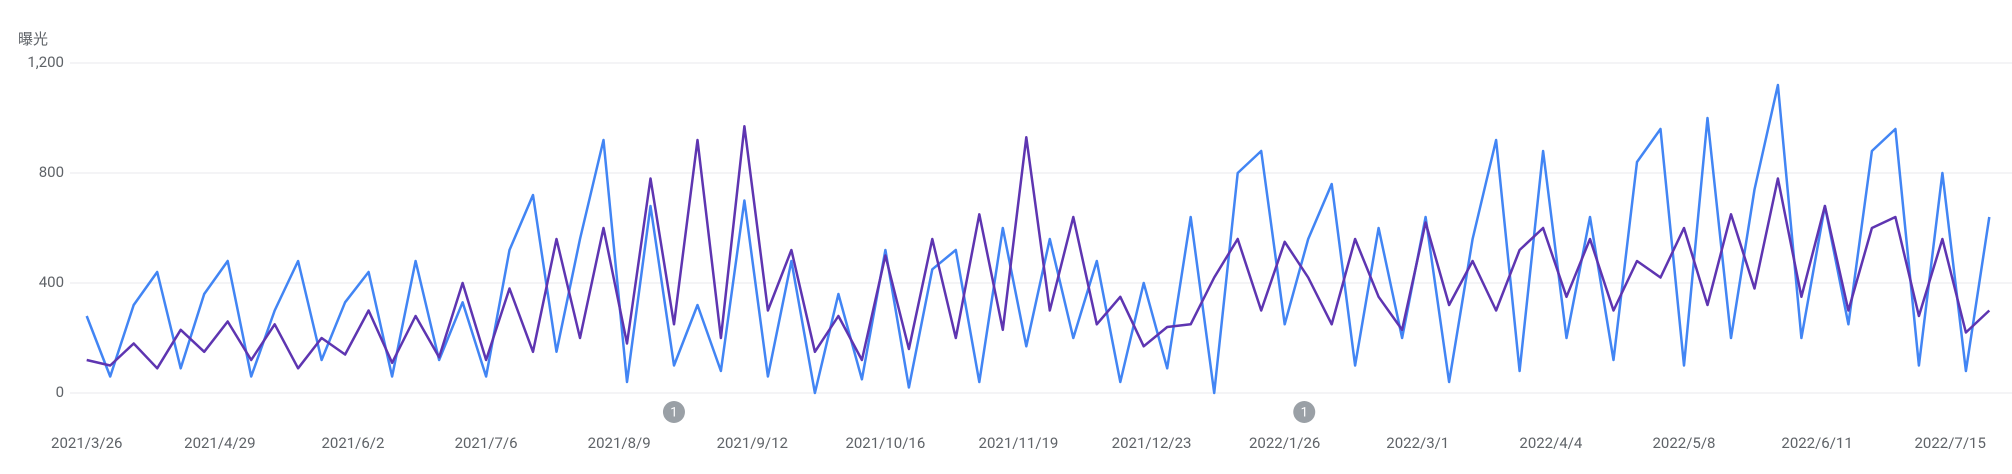 The width and height of the screenshot is (2012, 474). I want to click on x-tick-label: 2021/7/6, so click(486, 443).